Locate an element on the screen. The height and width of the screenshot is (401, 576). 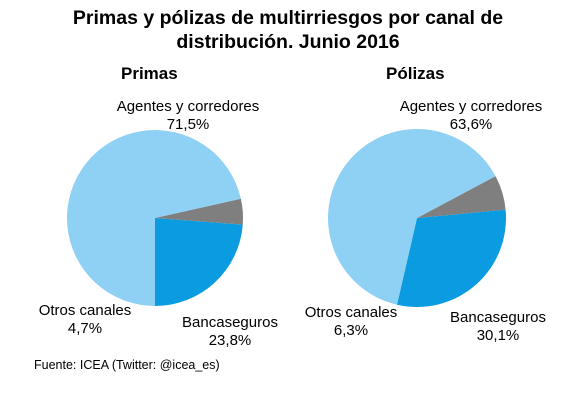
polizas-label-banca-value: 30,1% is located at coordinates (498, 335).